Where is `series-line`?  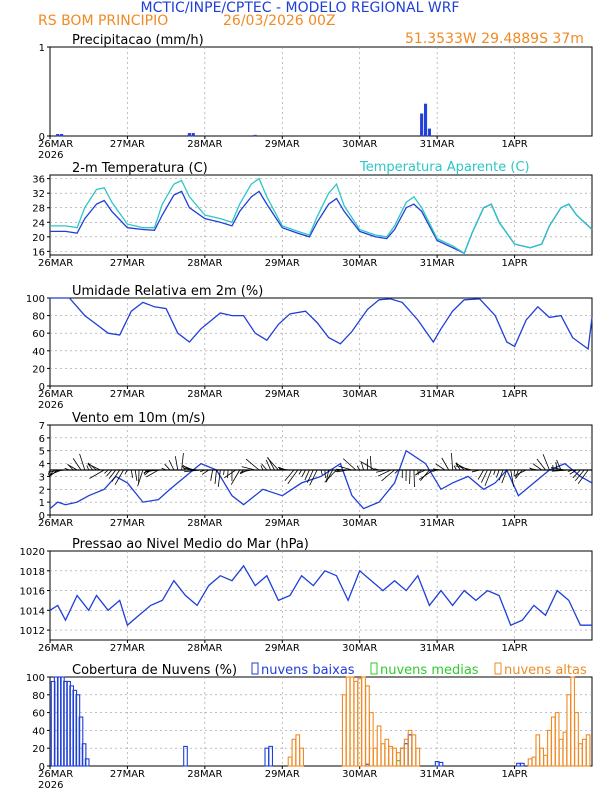
series-line is located at coordinates (320, 595).